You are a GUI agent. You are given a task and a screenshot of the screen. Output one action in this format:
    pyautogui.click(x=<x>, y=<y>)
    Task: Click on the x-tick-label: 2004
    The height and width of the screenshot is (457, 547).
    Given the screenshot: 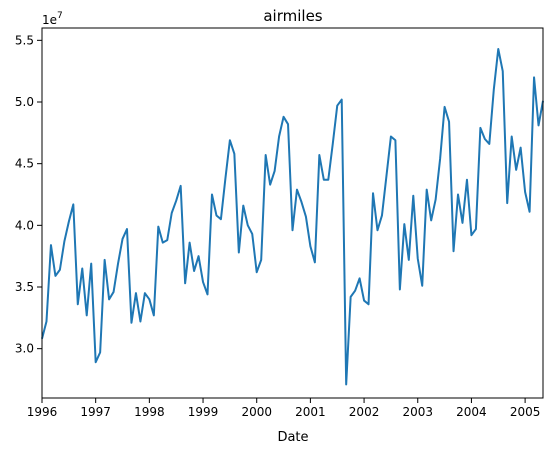 What is the action you would take?
    pyautogui.click(x=471, y=412)
    